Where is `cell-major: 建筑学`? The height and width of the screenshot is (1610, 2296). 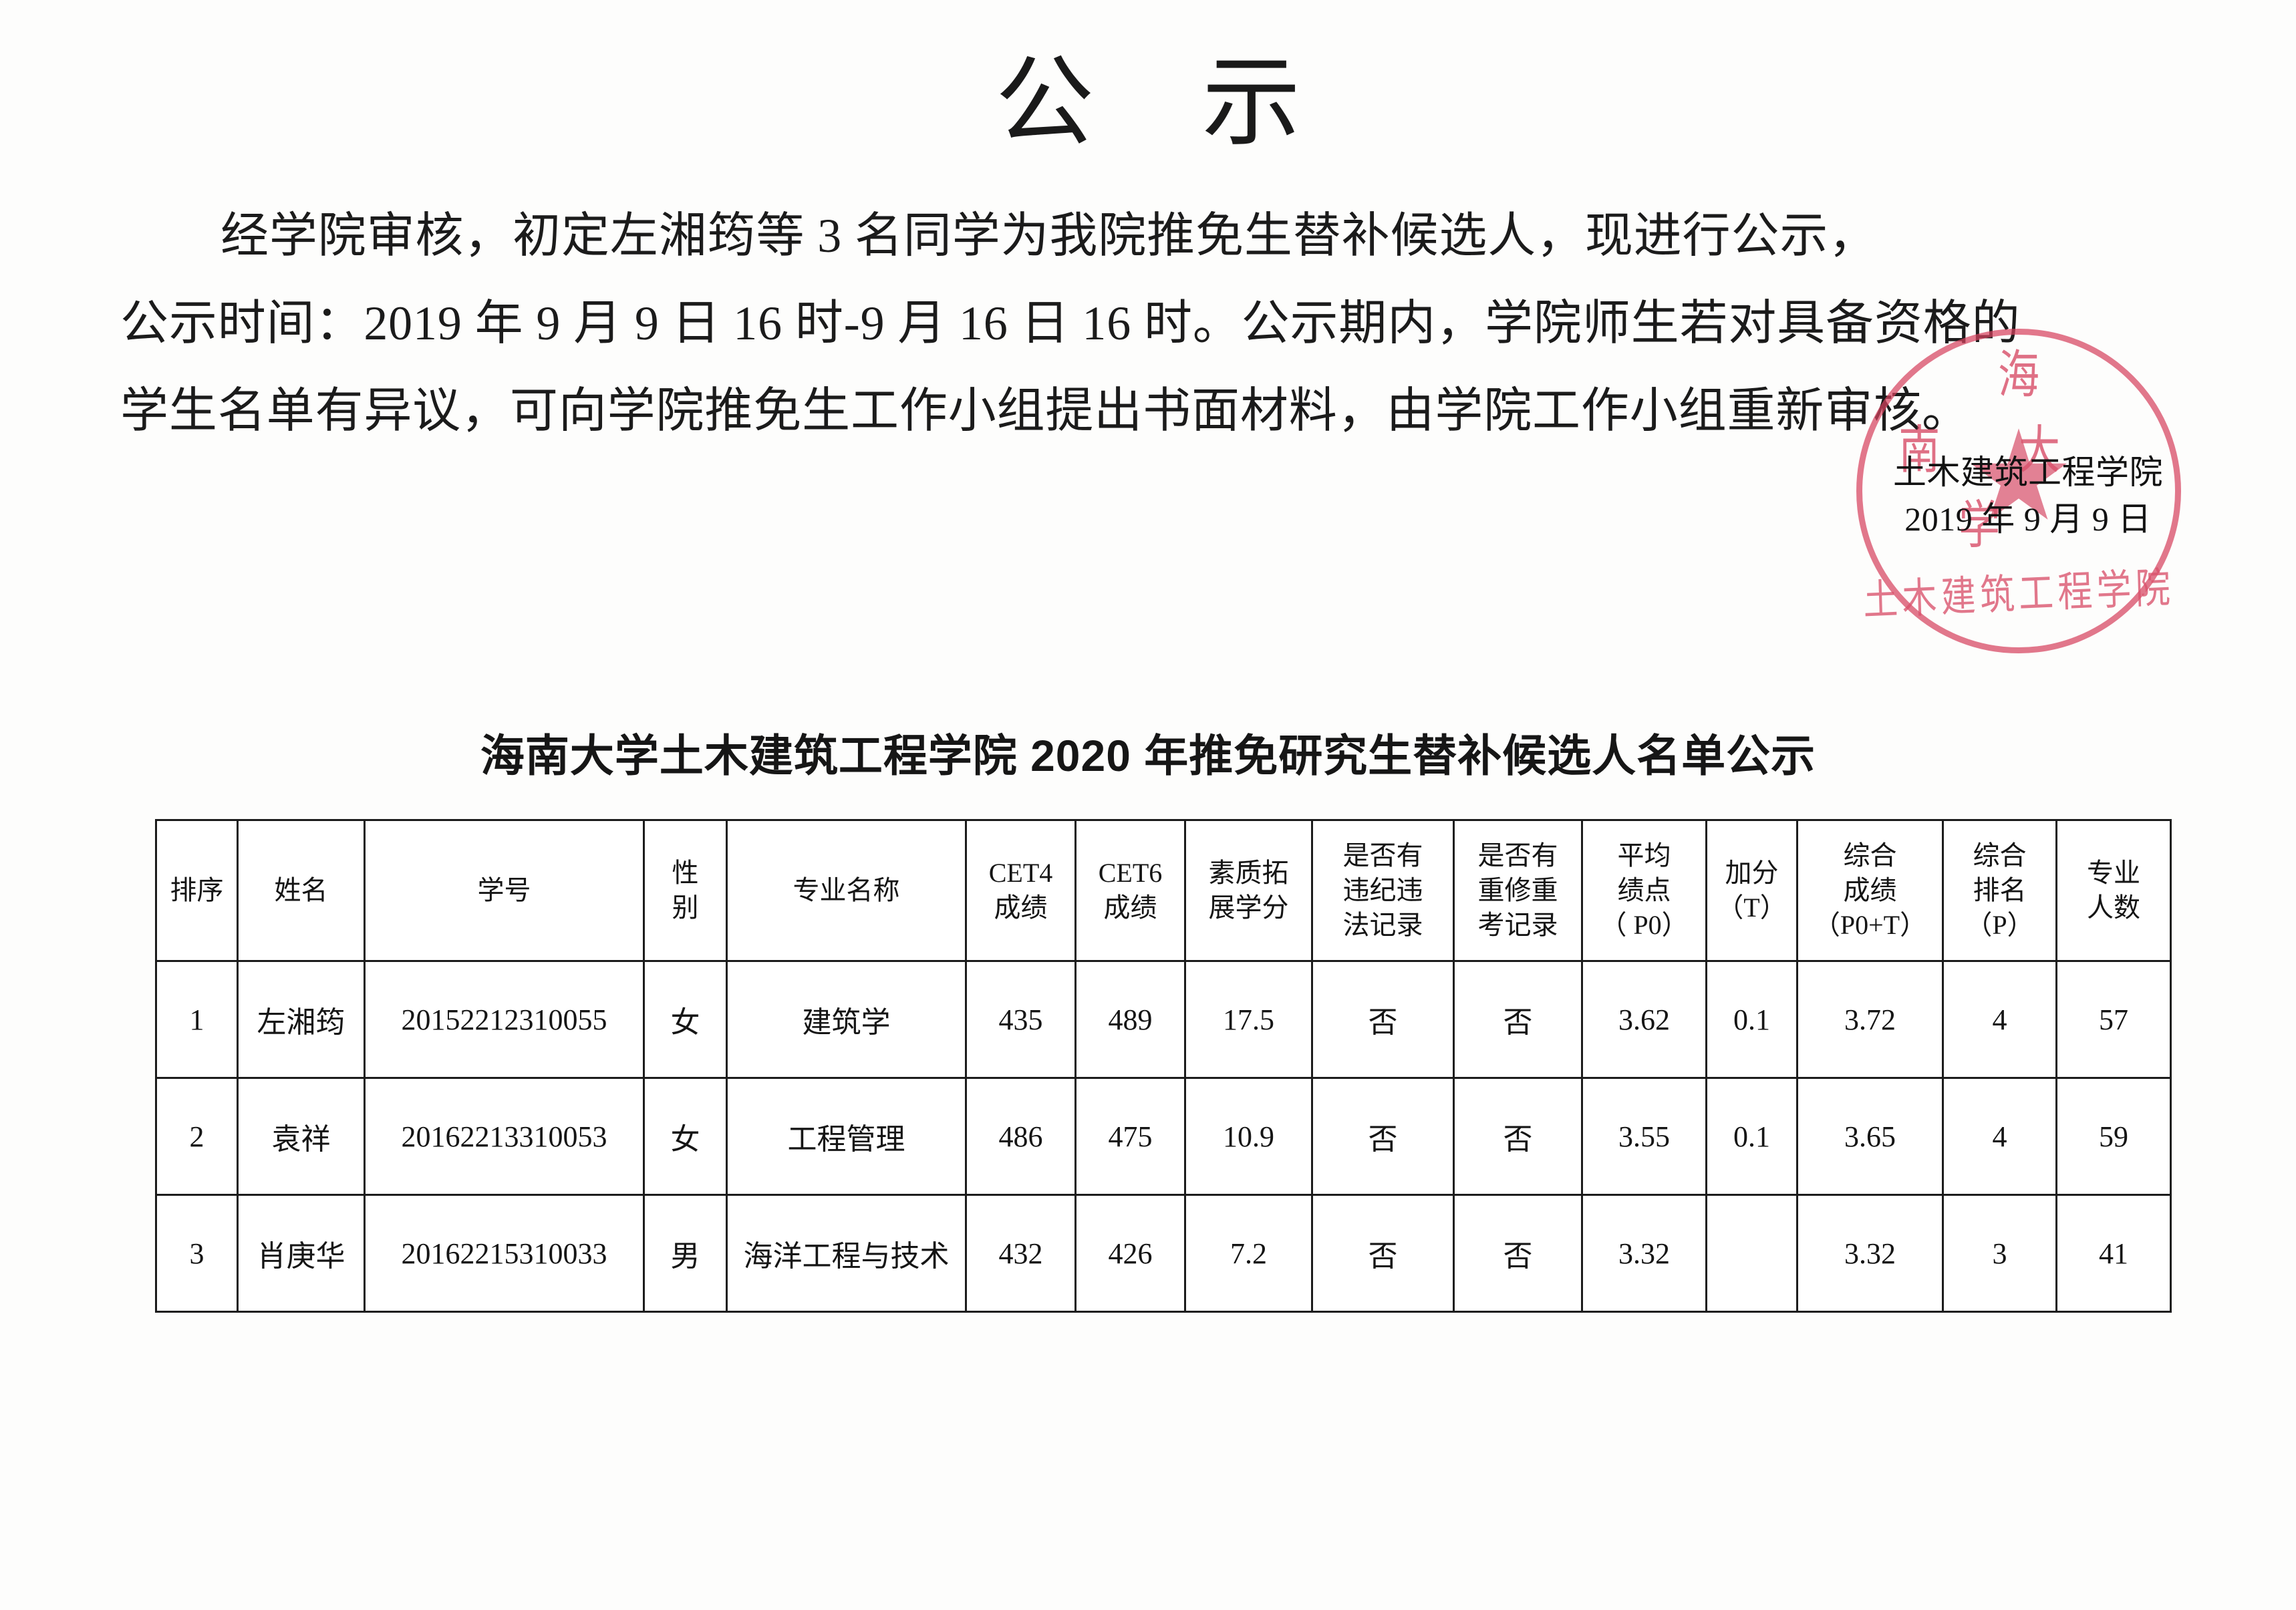 cell-major: 建筑学 is located at coordinates (846, 1019).